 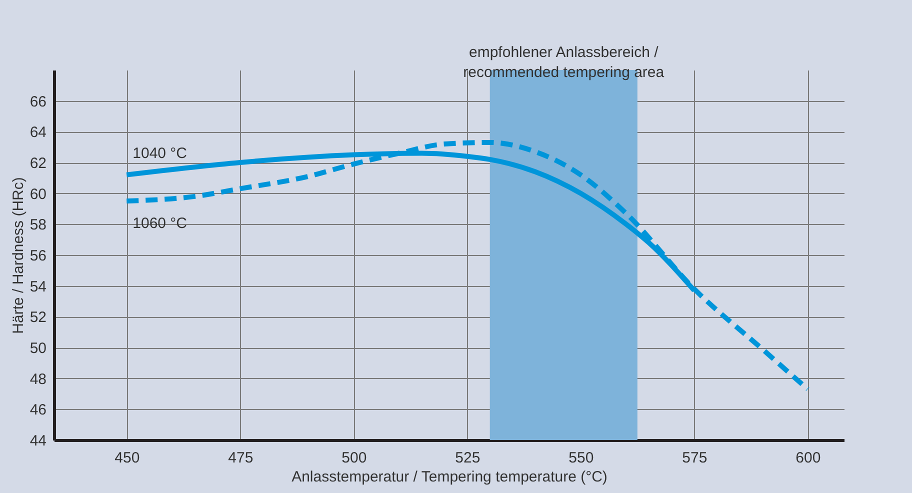 What do you see at coordinates (467, 458) in the screenshot?
I see `x-tick-label: 525` at bounding box center [467, 458].